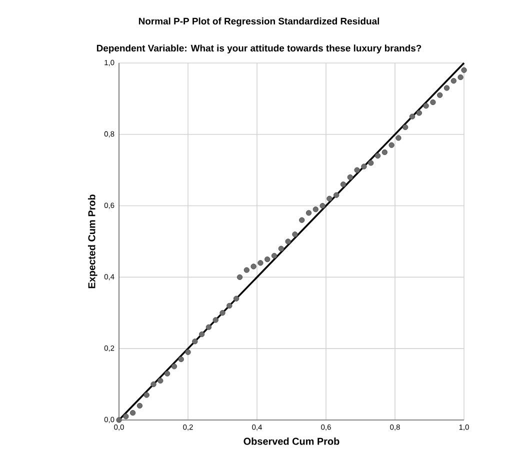  I want to click on chart-subtitle: Dependent Variable: What is your attitude towards these luxury brands?, so click(259, 49).